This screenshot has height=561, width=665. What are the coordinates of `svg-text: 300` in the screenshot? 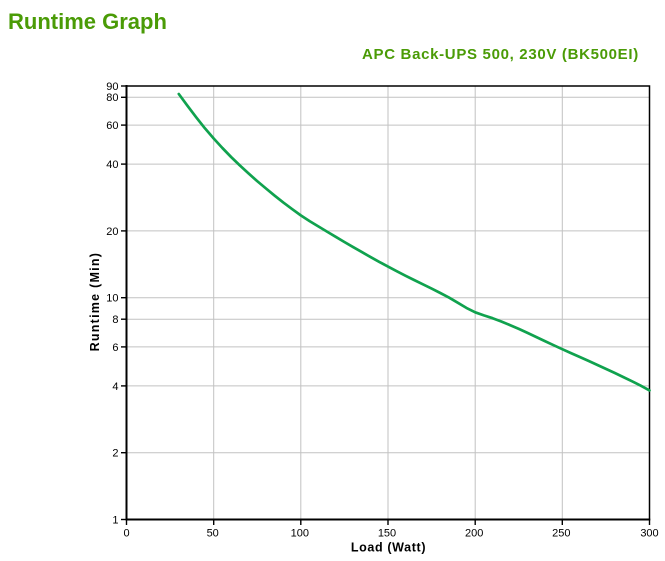 It's located at (649, 534).